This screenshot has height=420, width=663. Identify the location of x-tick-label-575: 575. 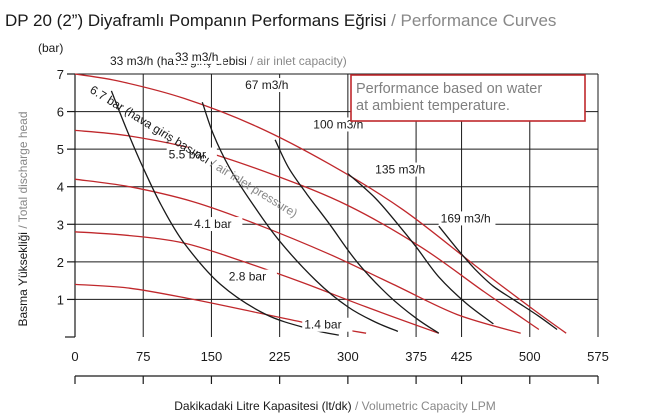
(598, 356).